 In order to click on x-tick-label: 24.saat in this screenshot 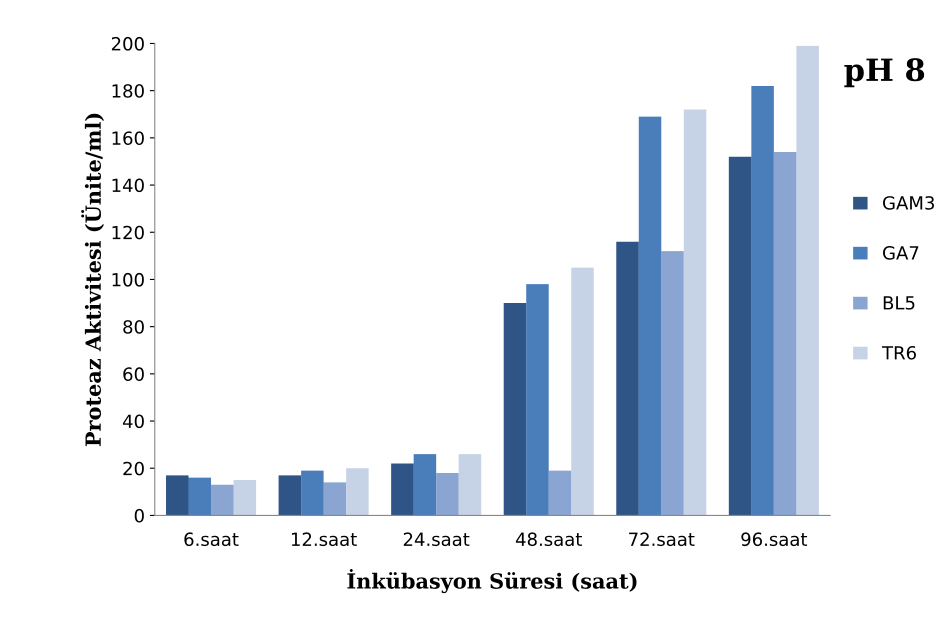, I will do `click(437, 539)`.